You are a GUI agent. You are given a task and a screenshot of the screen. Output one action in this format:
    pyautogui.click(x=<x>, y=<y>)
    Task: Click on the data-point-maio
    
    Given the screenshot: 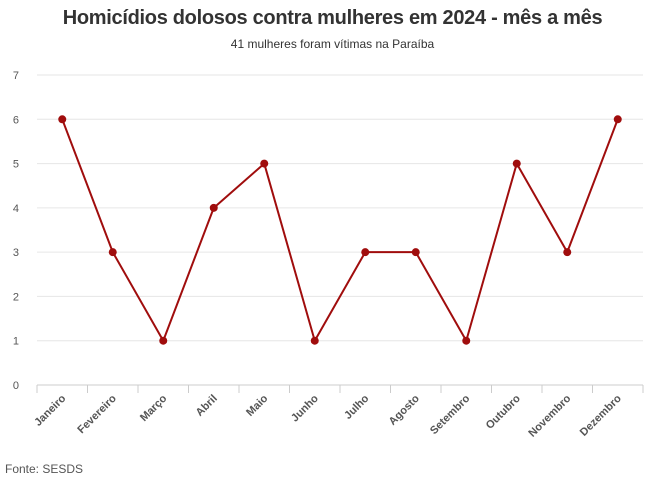 What is the action you would take?
    pyautogui.click(x=264, y=163)
    